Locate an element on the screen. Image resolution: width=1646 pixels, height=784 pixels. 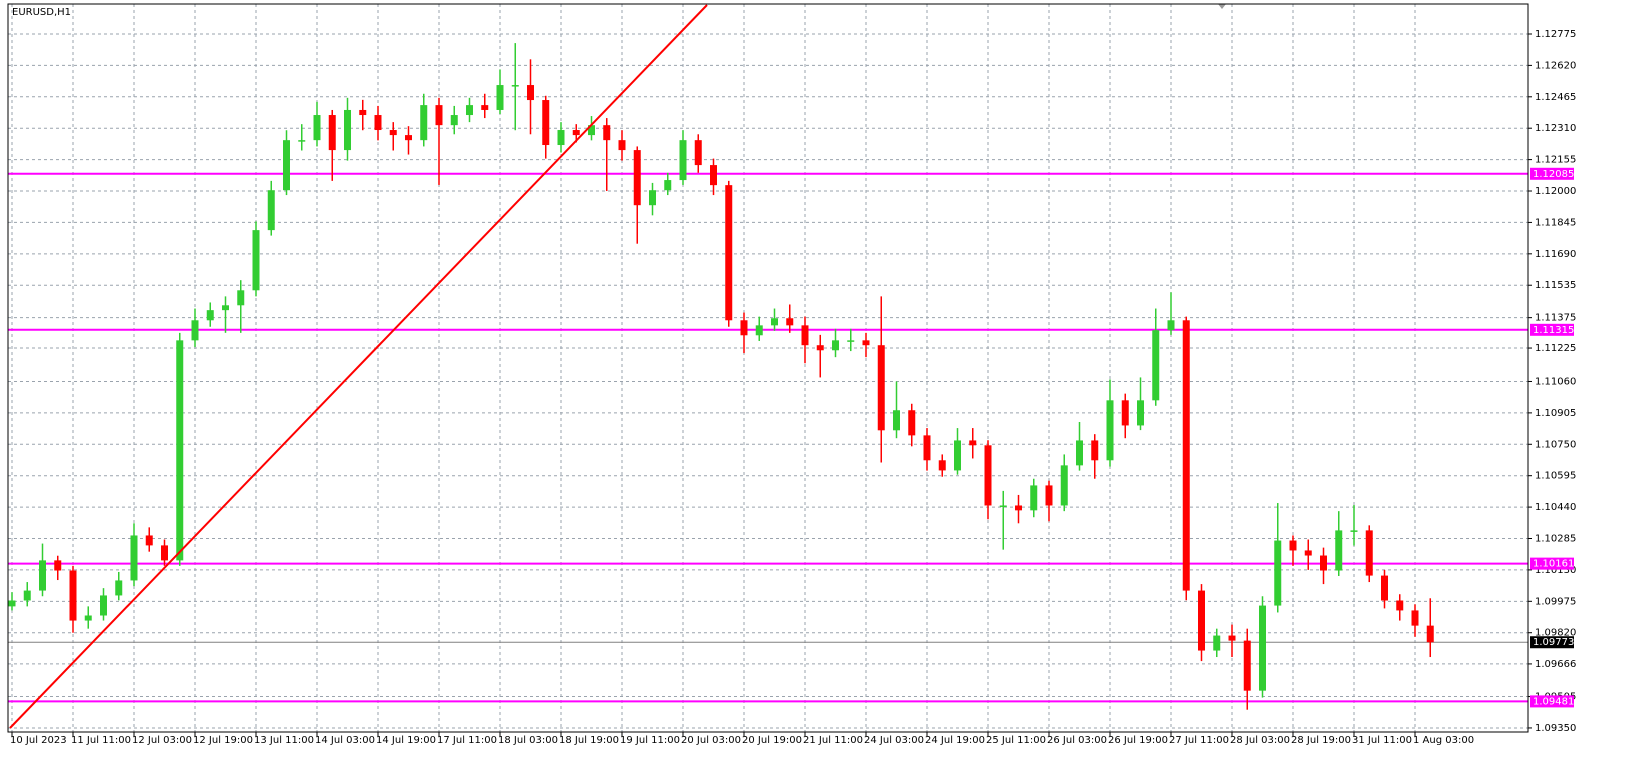
x-tick-label: 27 Jul 11:00 is located at coordinates (1199, 740).